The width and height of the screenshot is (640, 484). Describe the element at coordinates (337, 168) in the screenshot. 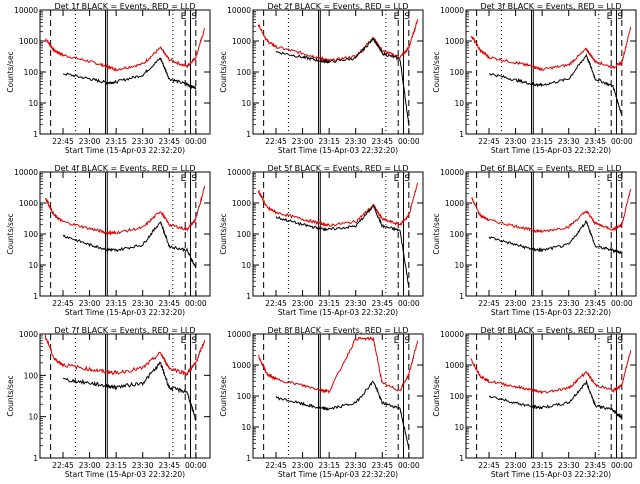

I see `panel-title: Det 5f BLACK = Events, RED = LLD` at that location.